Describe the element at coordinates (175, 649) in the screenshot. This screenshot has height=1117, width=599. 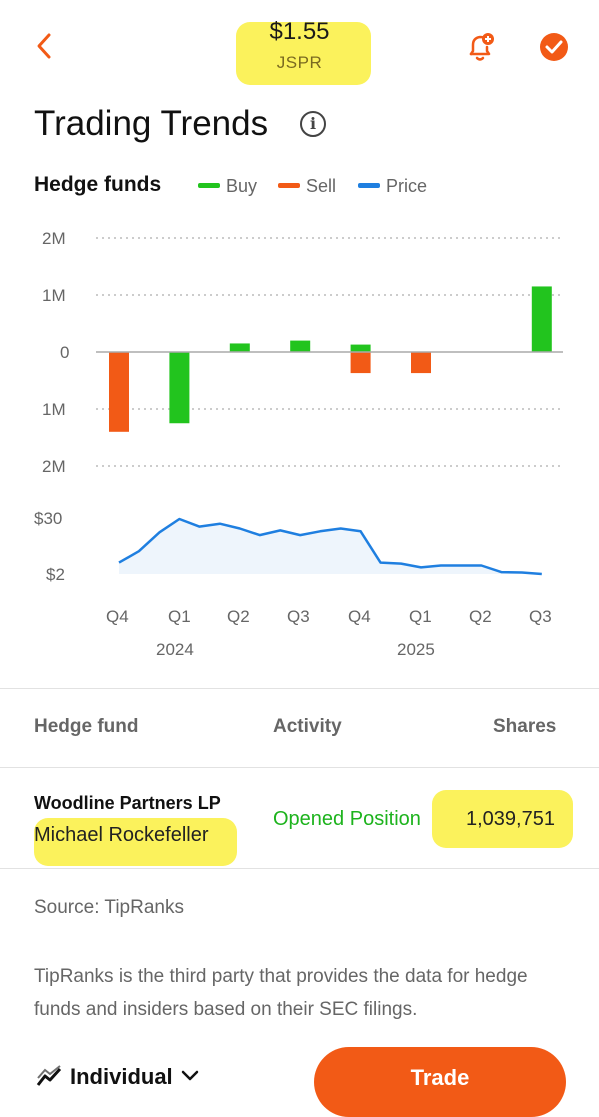
I see `x-year-label: 2024` at that location.